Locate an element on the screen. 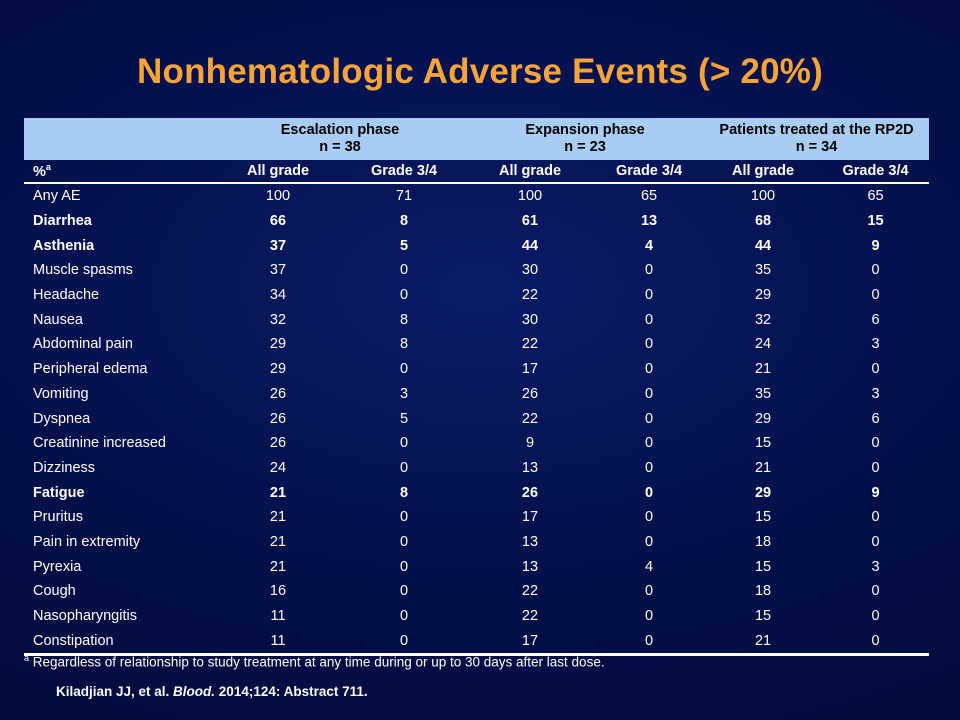  table-row: Constipation 11 0 17 0 21 0 is located at coordinates (477, 642).